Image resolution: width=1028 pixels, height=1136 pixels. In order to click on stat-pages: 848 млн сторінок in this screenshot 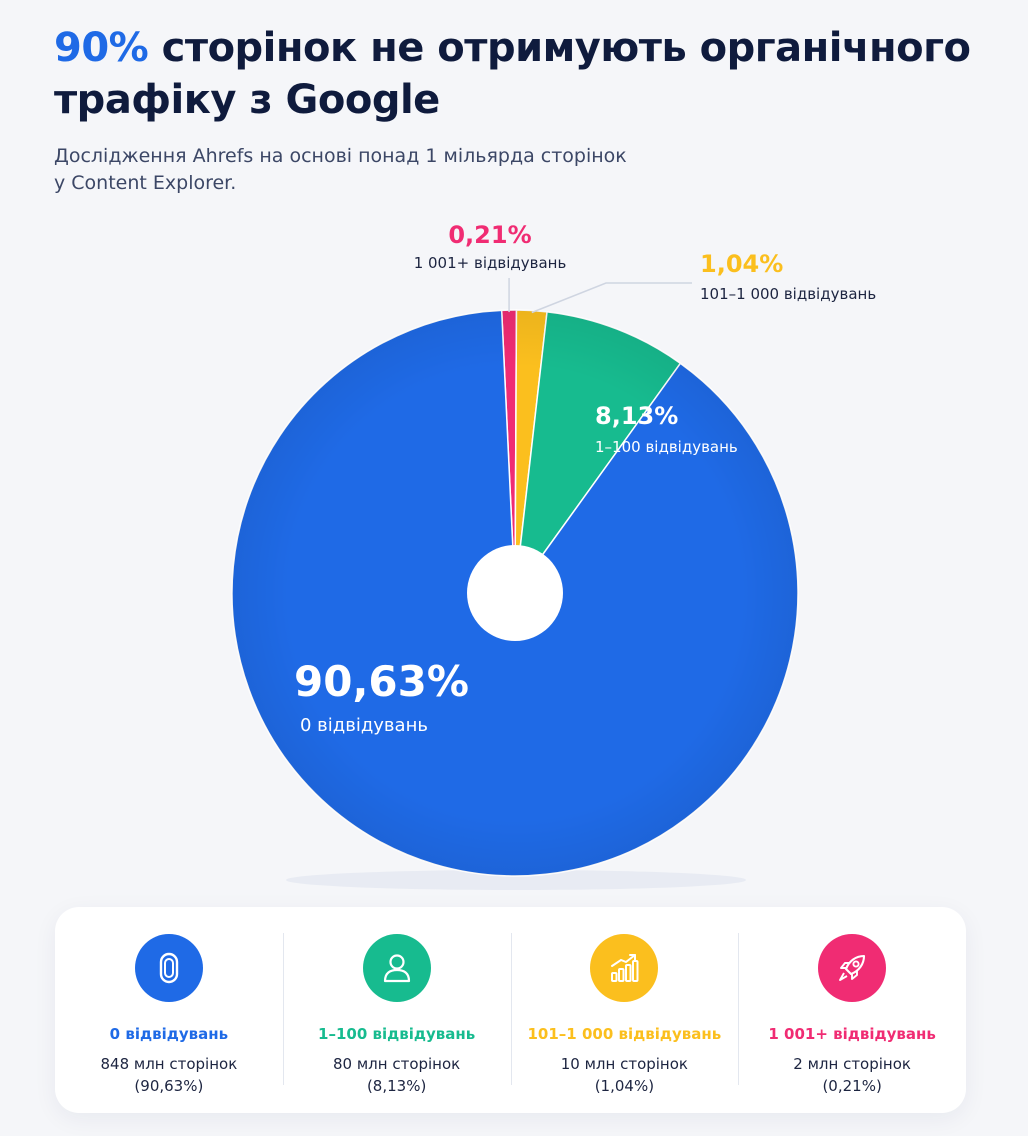, I will do `click(169, 1064)`.